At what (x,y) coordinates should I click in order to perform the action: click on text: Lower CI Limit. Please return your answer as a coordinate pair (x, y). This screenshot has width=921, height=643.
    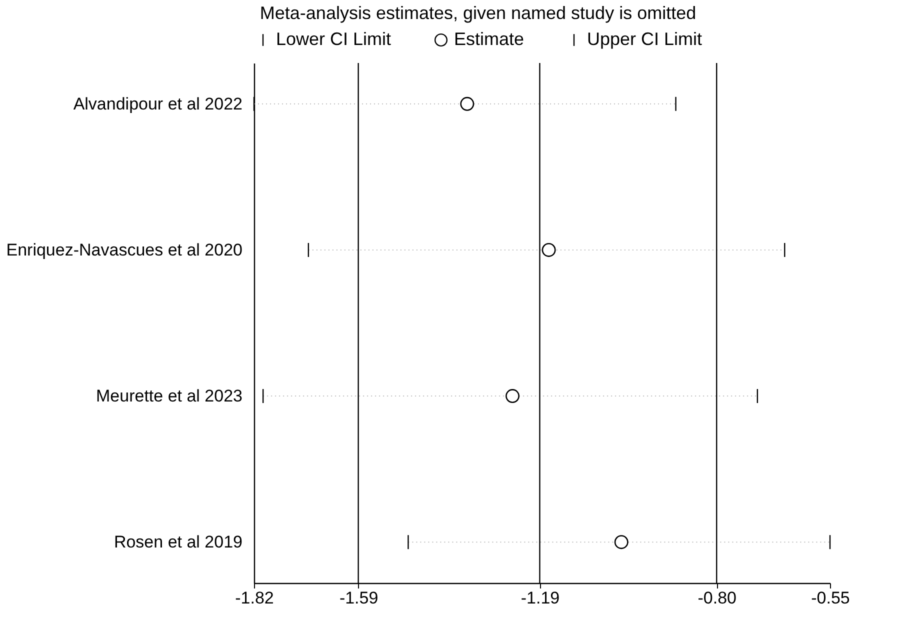
    Looking at the image, I should click on (334, 39).